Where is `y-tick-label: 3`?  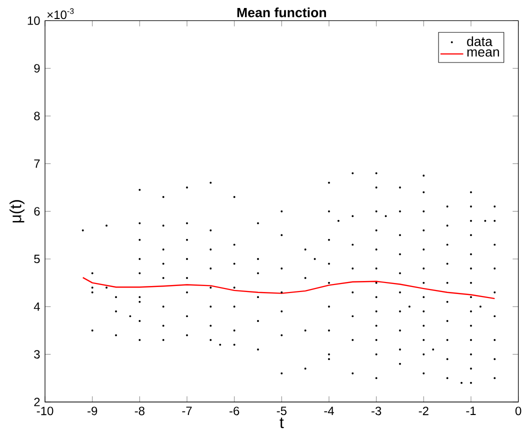
y-tick-label: 3 is located at coordinates (37, 354).